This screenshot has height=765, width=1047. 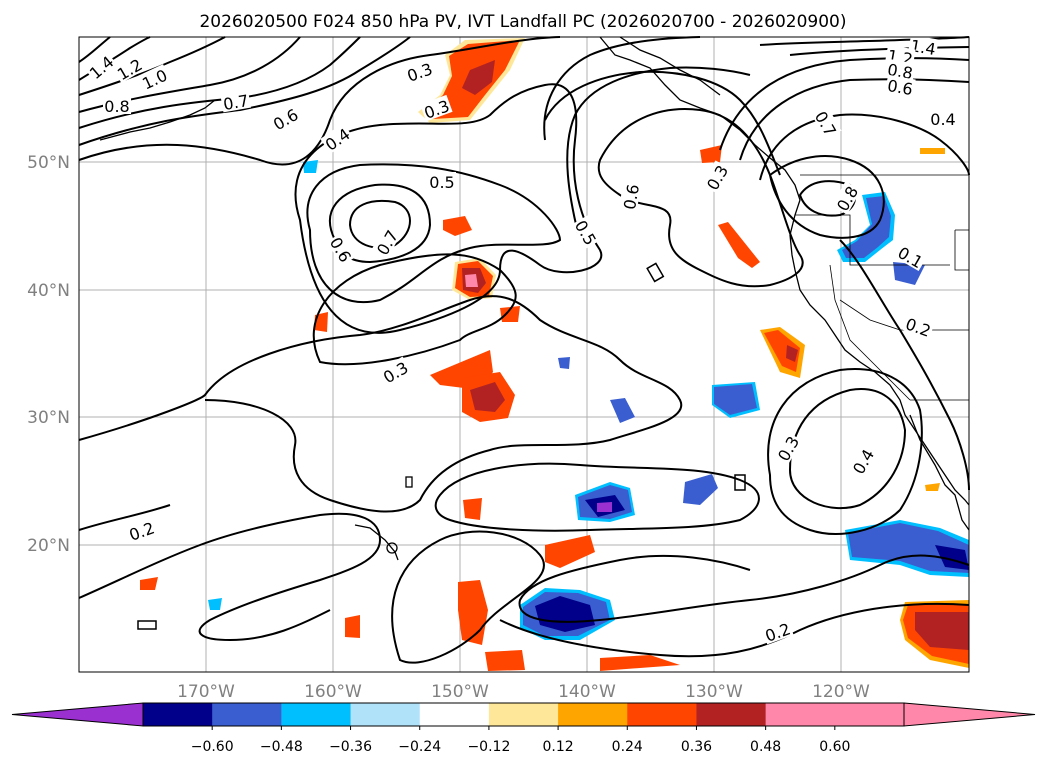 What do you see at coordinates (627, 747) in the screenshot?
I see `colorbar-tick-label: 0.24` at bounding box center [627, 747].